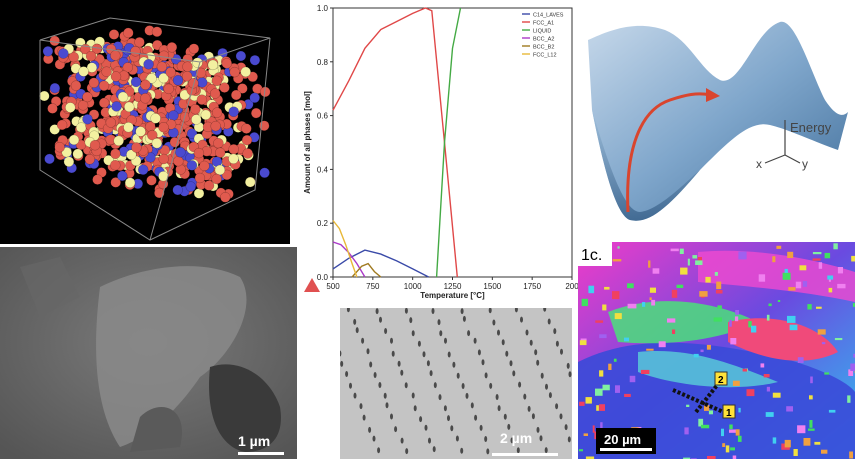 Image resolution: width=855 pixels, height=459 pixels. I want to click on legend-label: FCC_L12, so click(545, 56).